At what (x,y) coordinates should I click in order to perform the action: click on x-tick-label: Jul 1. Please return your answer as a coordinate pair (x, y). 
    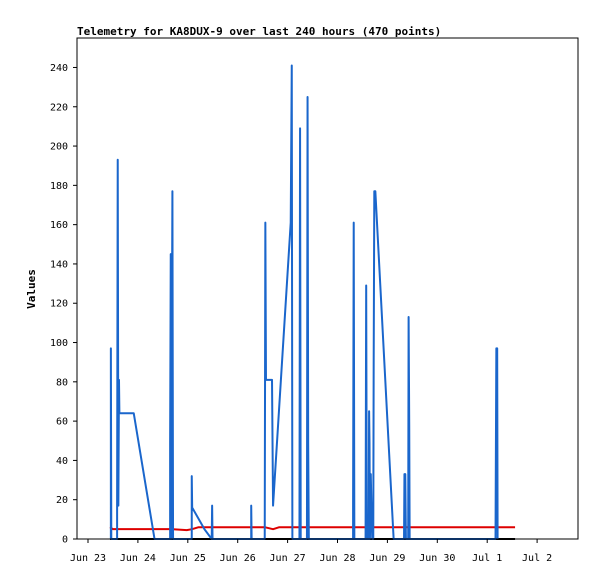
    Looking at the image, I should click on (487, 558).